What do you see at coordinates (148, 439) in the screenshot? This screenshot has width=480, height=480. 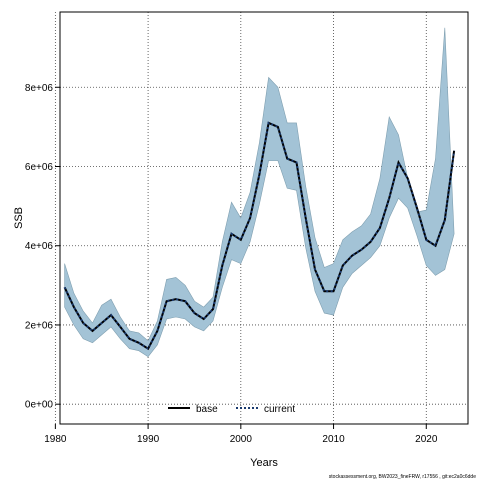 I see `x-tick-label: 1990` at bounding box center [148, 439].